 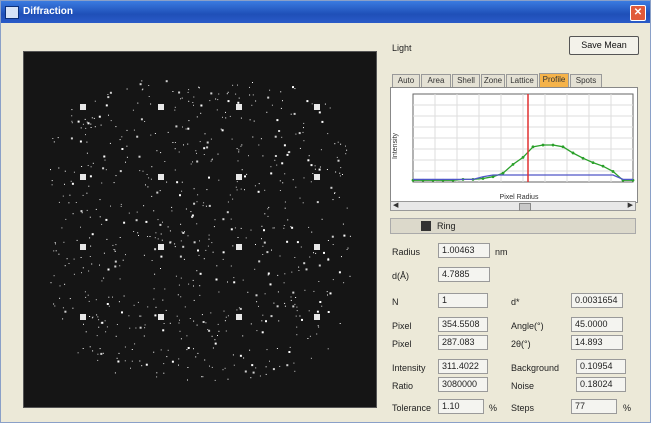 What do you see at coordinates (604, 45) in the screenshot?
I see `save-mean-button: Save Mean` at bounding box center [604, 45].